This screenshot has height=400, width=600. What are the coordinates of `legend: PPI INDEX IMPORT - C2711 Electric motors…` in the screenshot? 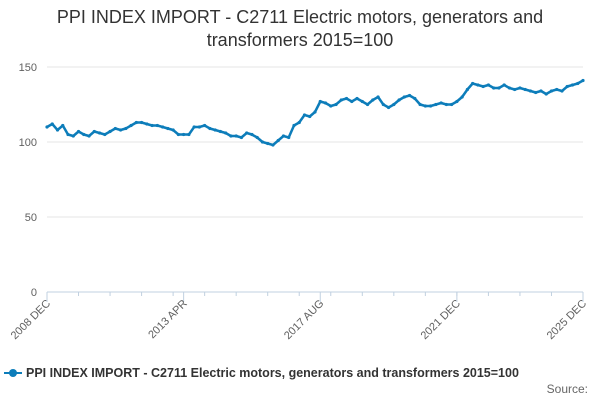 It's located at (261, 373).